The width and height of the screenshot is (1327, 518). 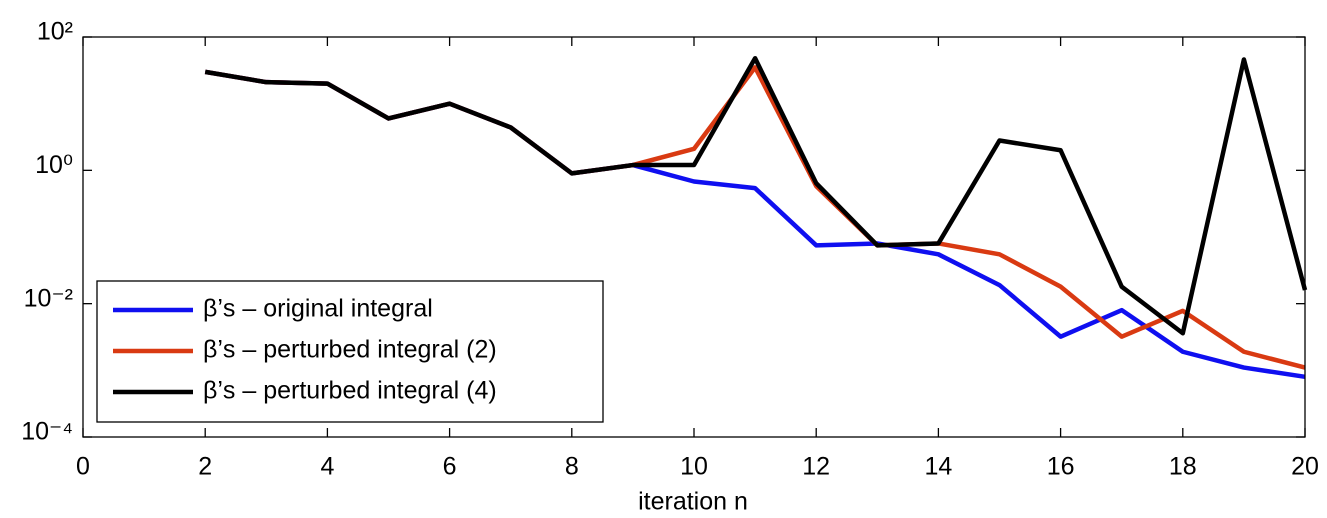 I want to click on legend-label: β’s – perturbed integral (4), so click(x=350, y=391).